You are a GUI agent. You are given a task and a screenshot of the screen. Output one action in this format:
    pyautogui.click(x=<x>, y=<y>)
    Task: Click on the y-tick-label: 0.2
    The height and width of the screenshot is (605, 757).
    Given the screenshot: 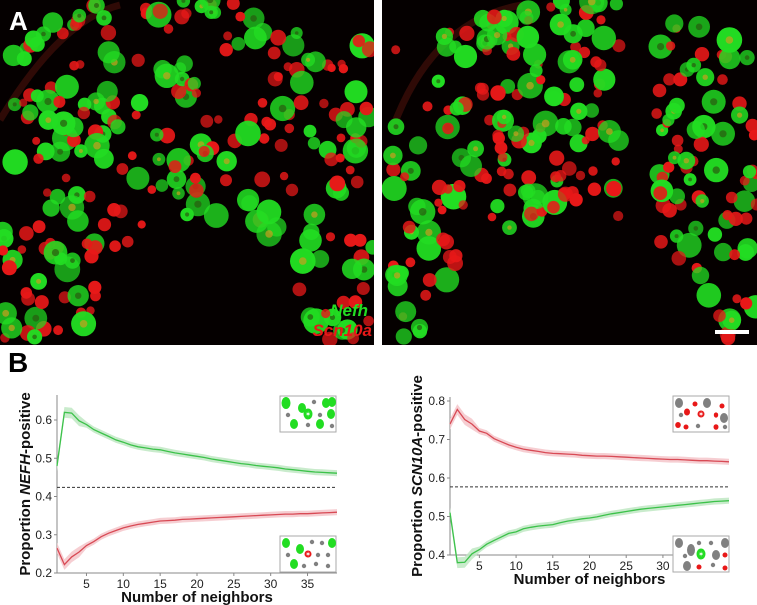 What is the action you would take?
    pyautogui.click(x=43, y=573)
    